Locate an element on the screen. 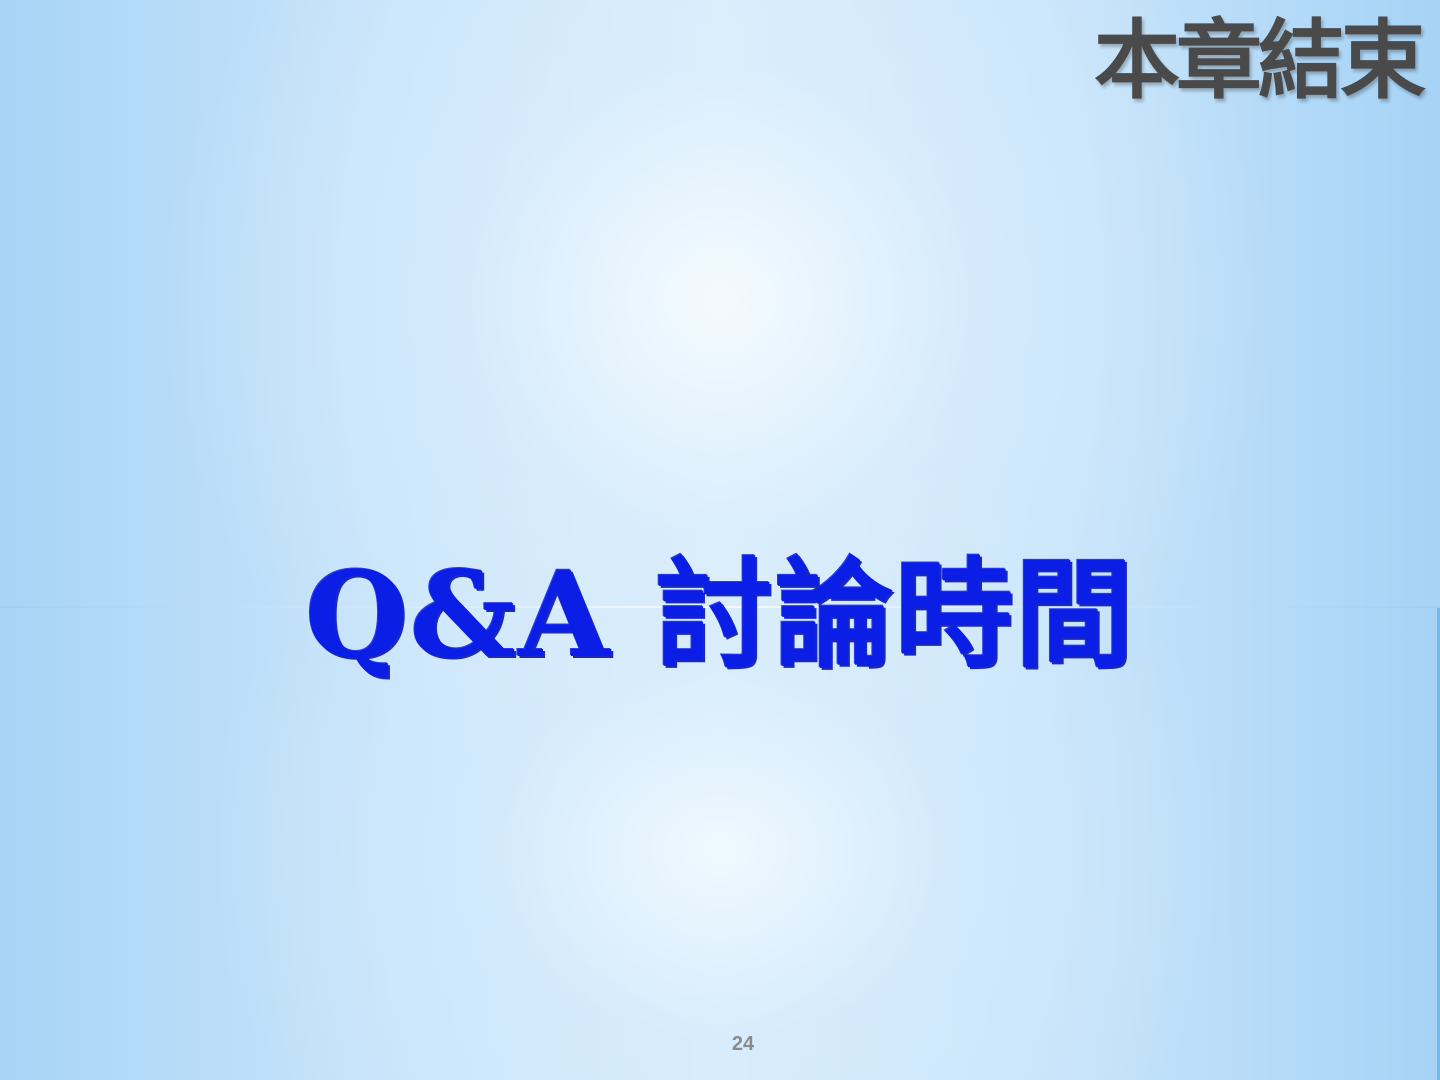 The height and width of the screenshot is (1080, 1440). chapter-end-title: 本章結束 is located at coordinates (1260, 61).